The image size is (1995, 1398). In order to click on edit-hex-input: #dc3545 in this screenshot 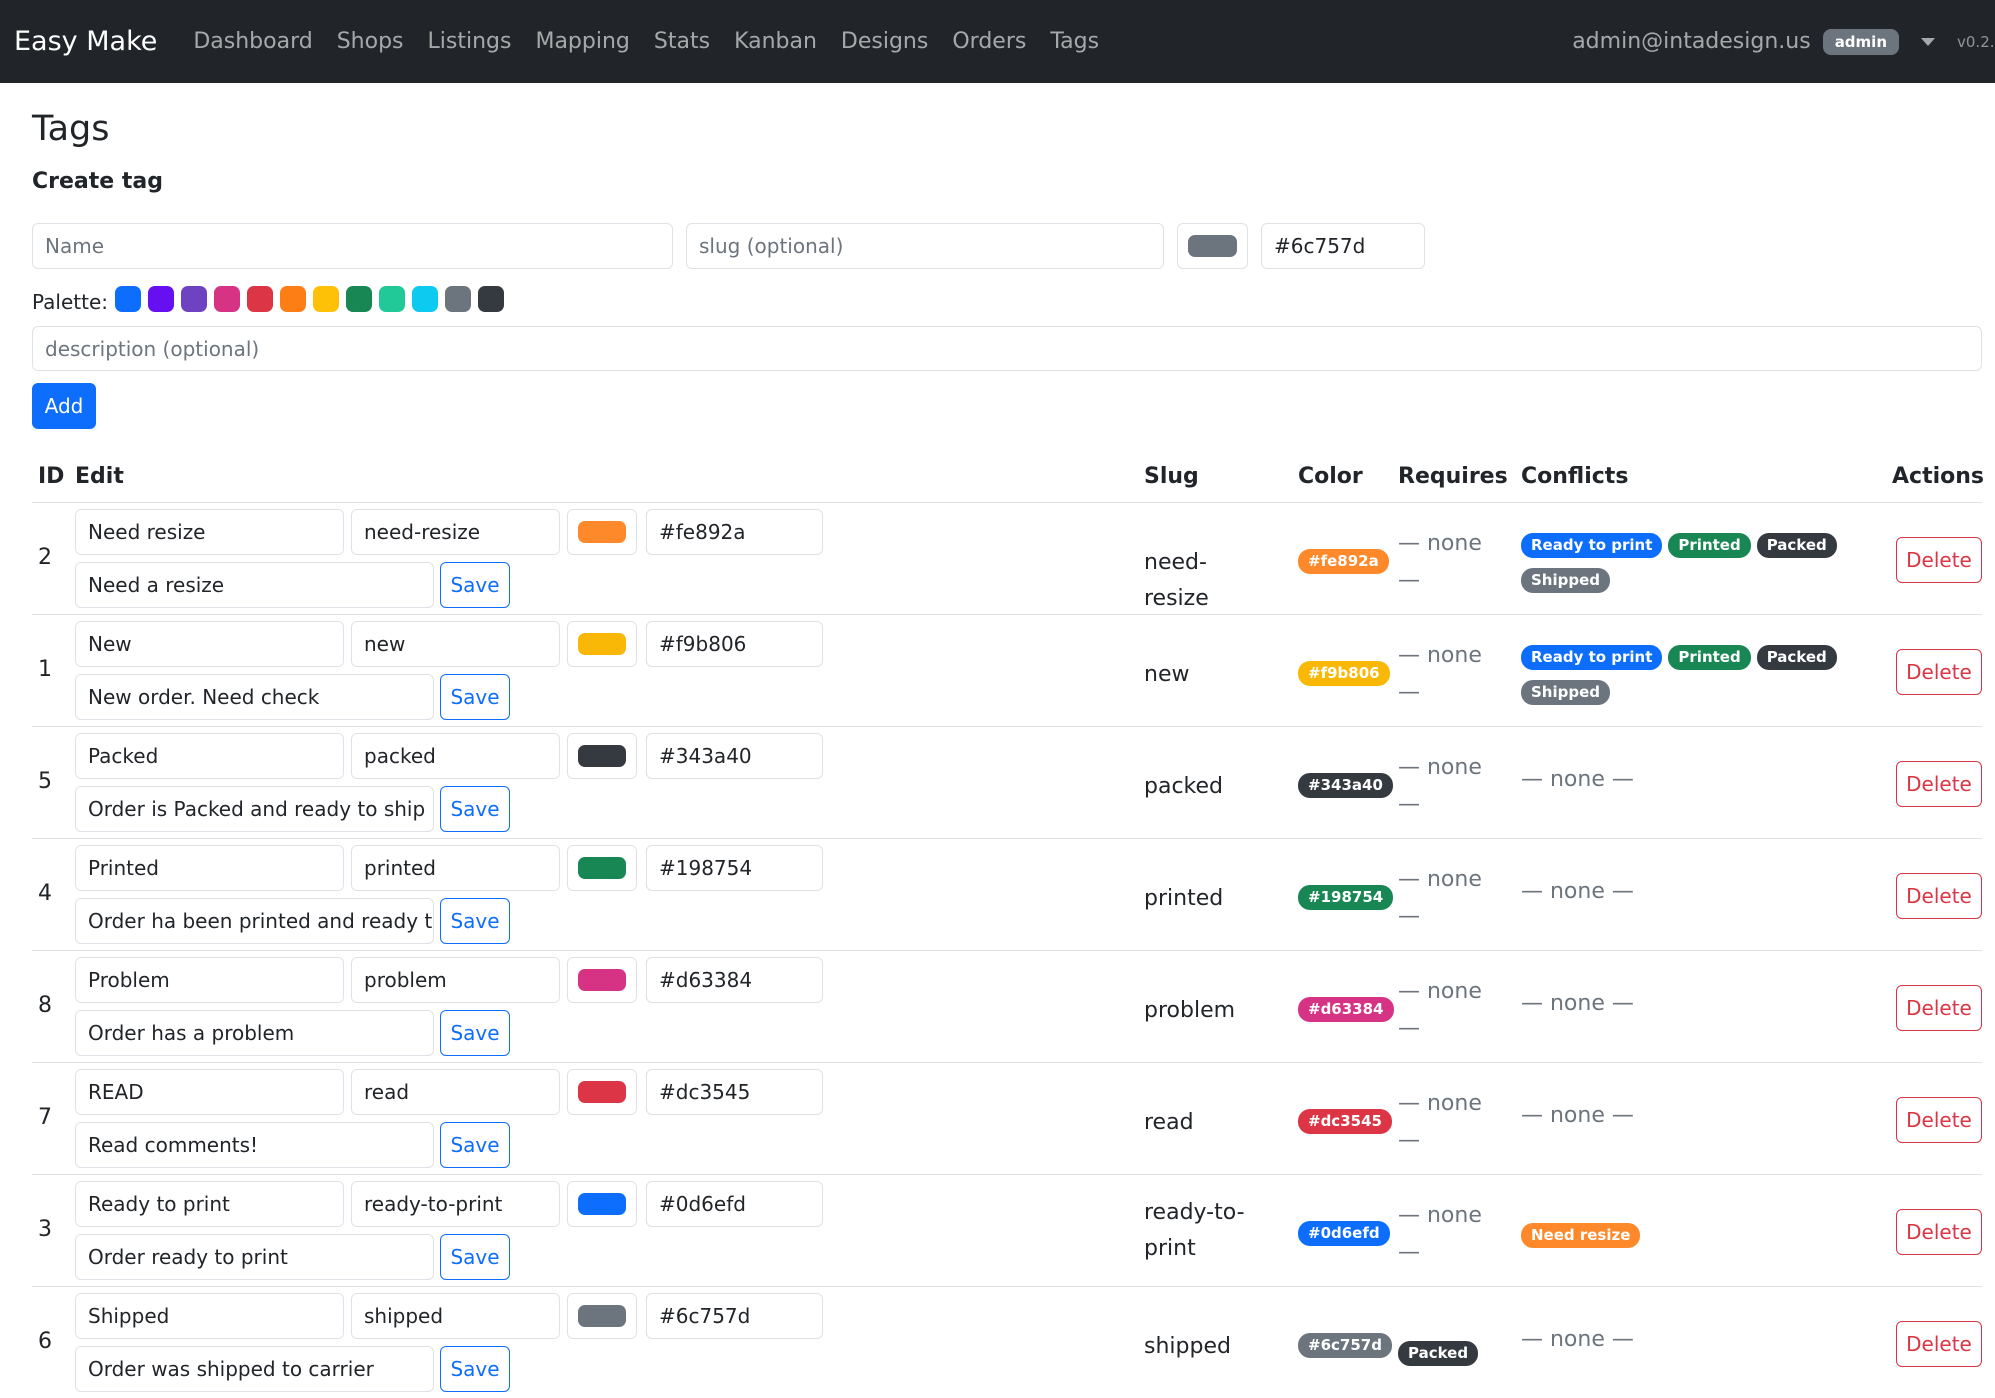, I will do `click(734, 1092)`.